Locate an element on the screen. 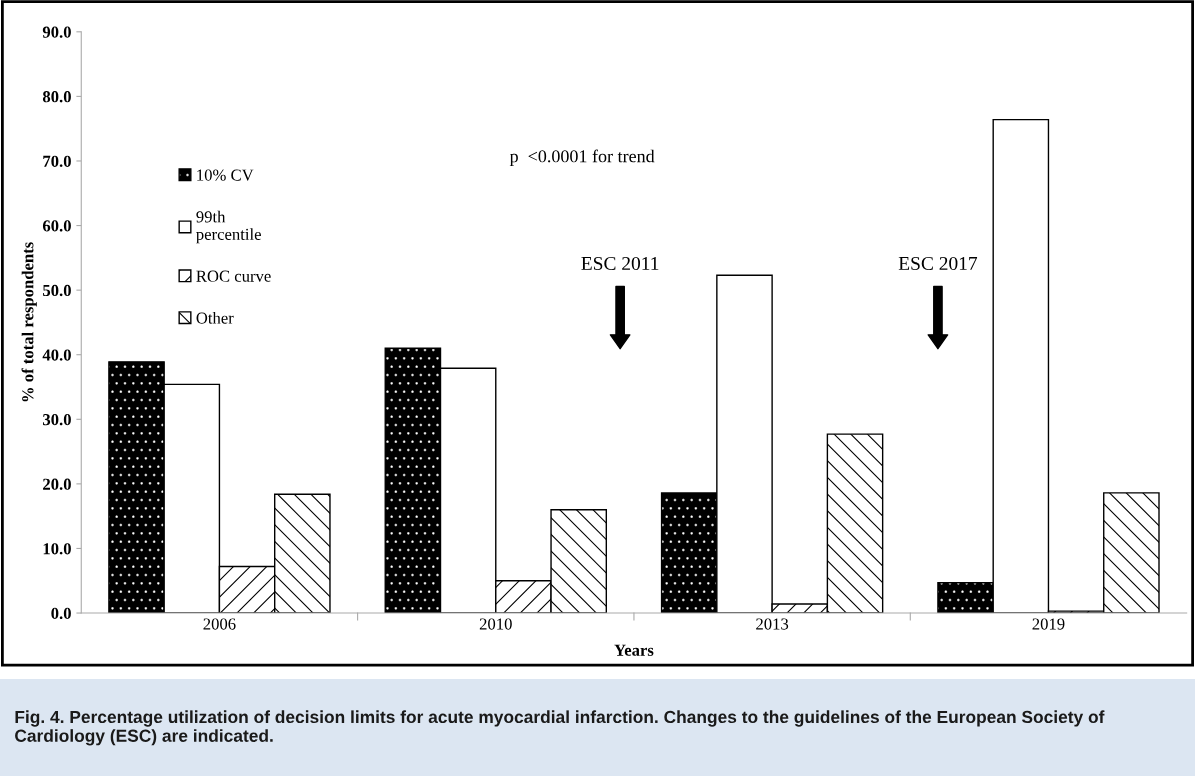 Image resolution: width=1195 pixels, height=776 pixels. y-tick-label: 90.0 is located at coordinates (56, 32).